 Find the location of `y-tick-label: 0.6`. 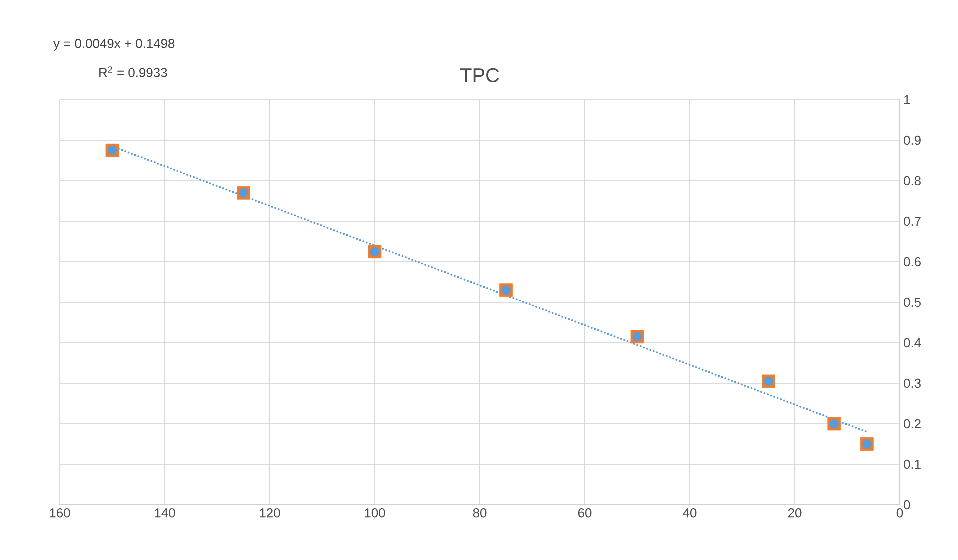

y-tick-label: 0.6 is located at coordinates (912, 262).